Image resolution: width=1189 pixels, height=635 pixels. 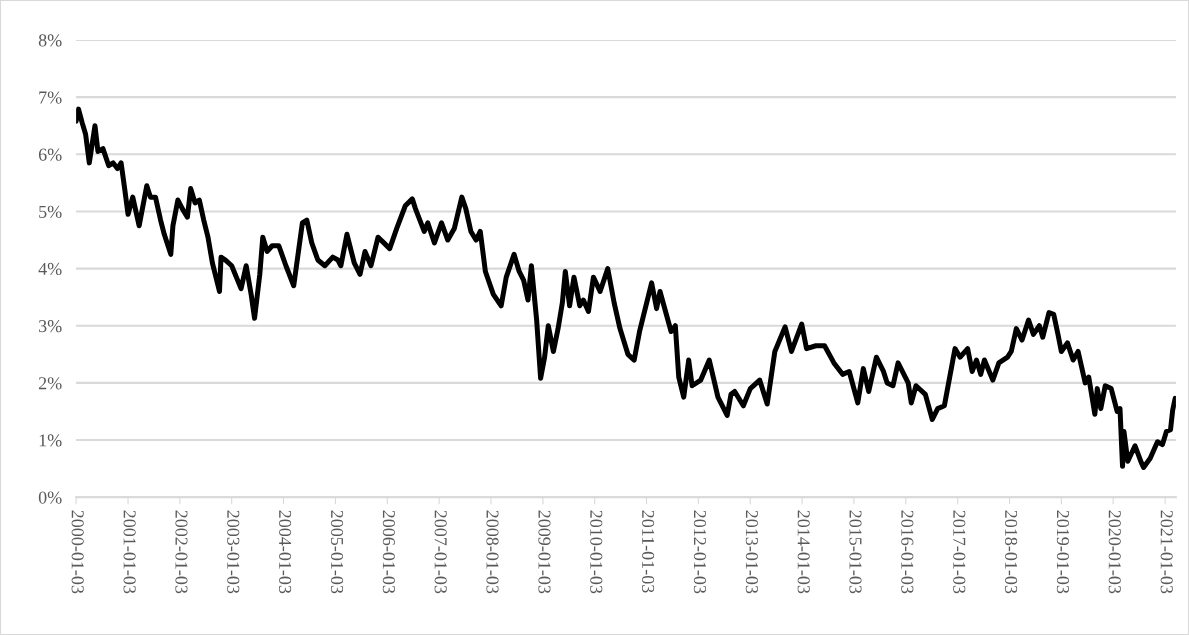 What do you see at coordinates (181, 552) in the screenshot?
I see `x-tick-label: 2002-01-03` at bounding box center [181, 552].